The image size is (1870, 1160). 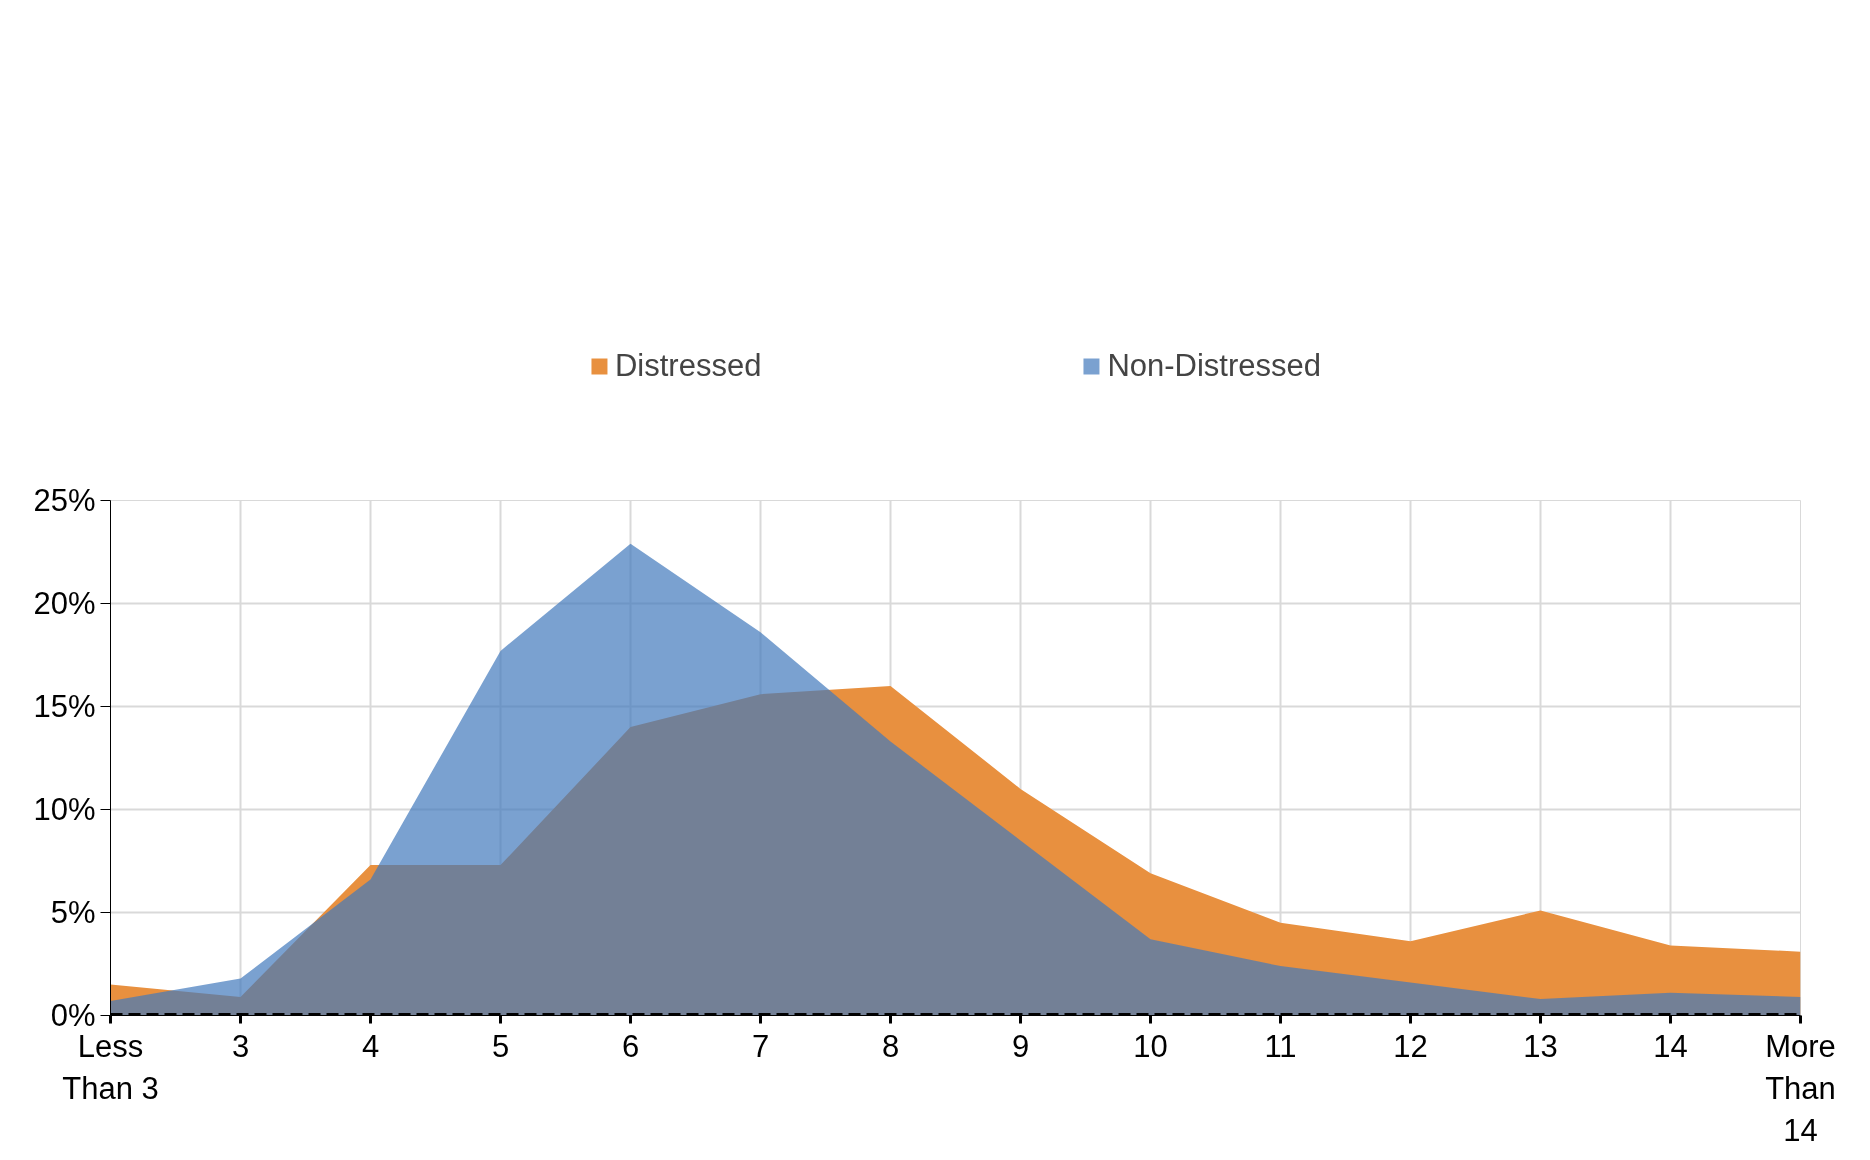 What do you see at coordinates (1800, 1088) in the screenshot?
I see `x-tick-label: More Than 14` at bounding box center [1800, 1088].